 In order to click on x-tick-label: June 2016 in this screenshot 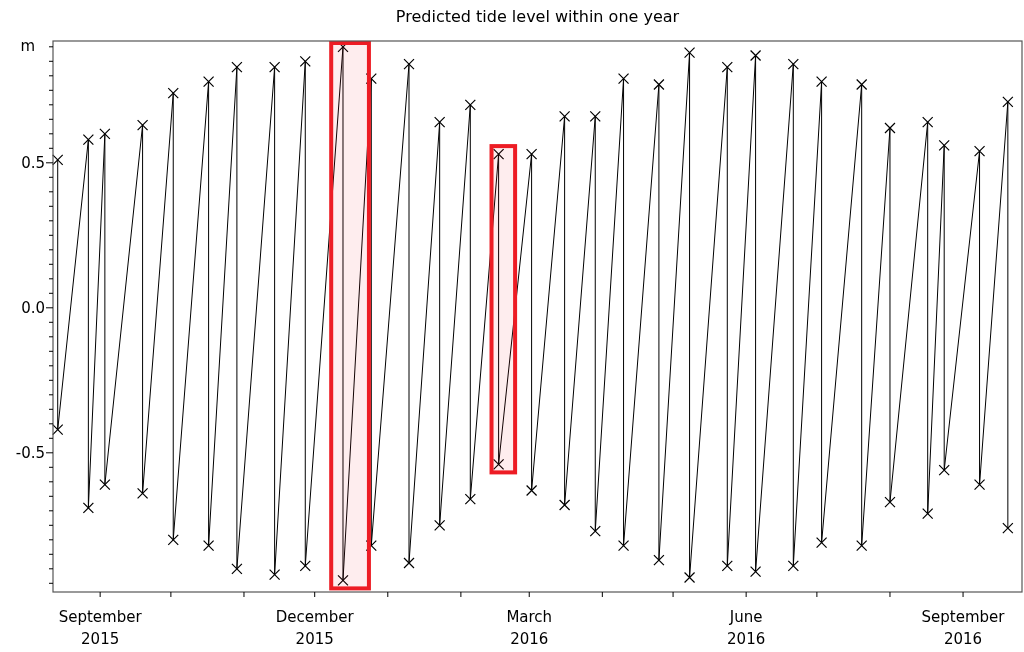, I will do `click(746, 628)`.